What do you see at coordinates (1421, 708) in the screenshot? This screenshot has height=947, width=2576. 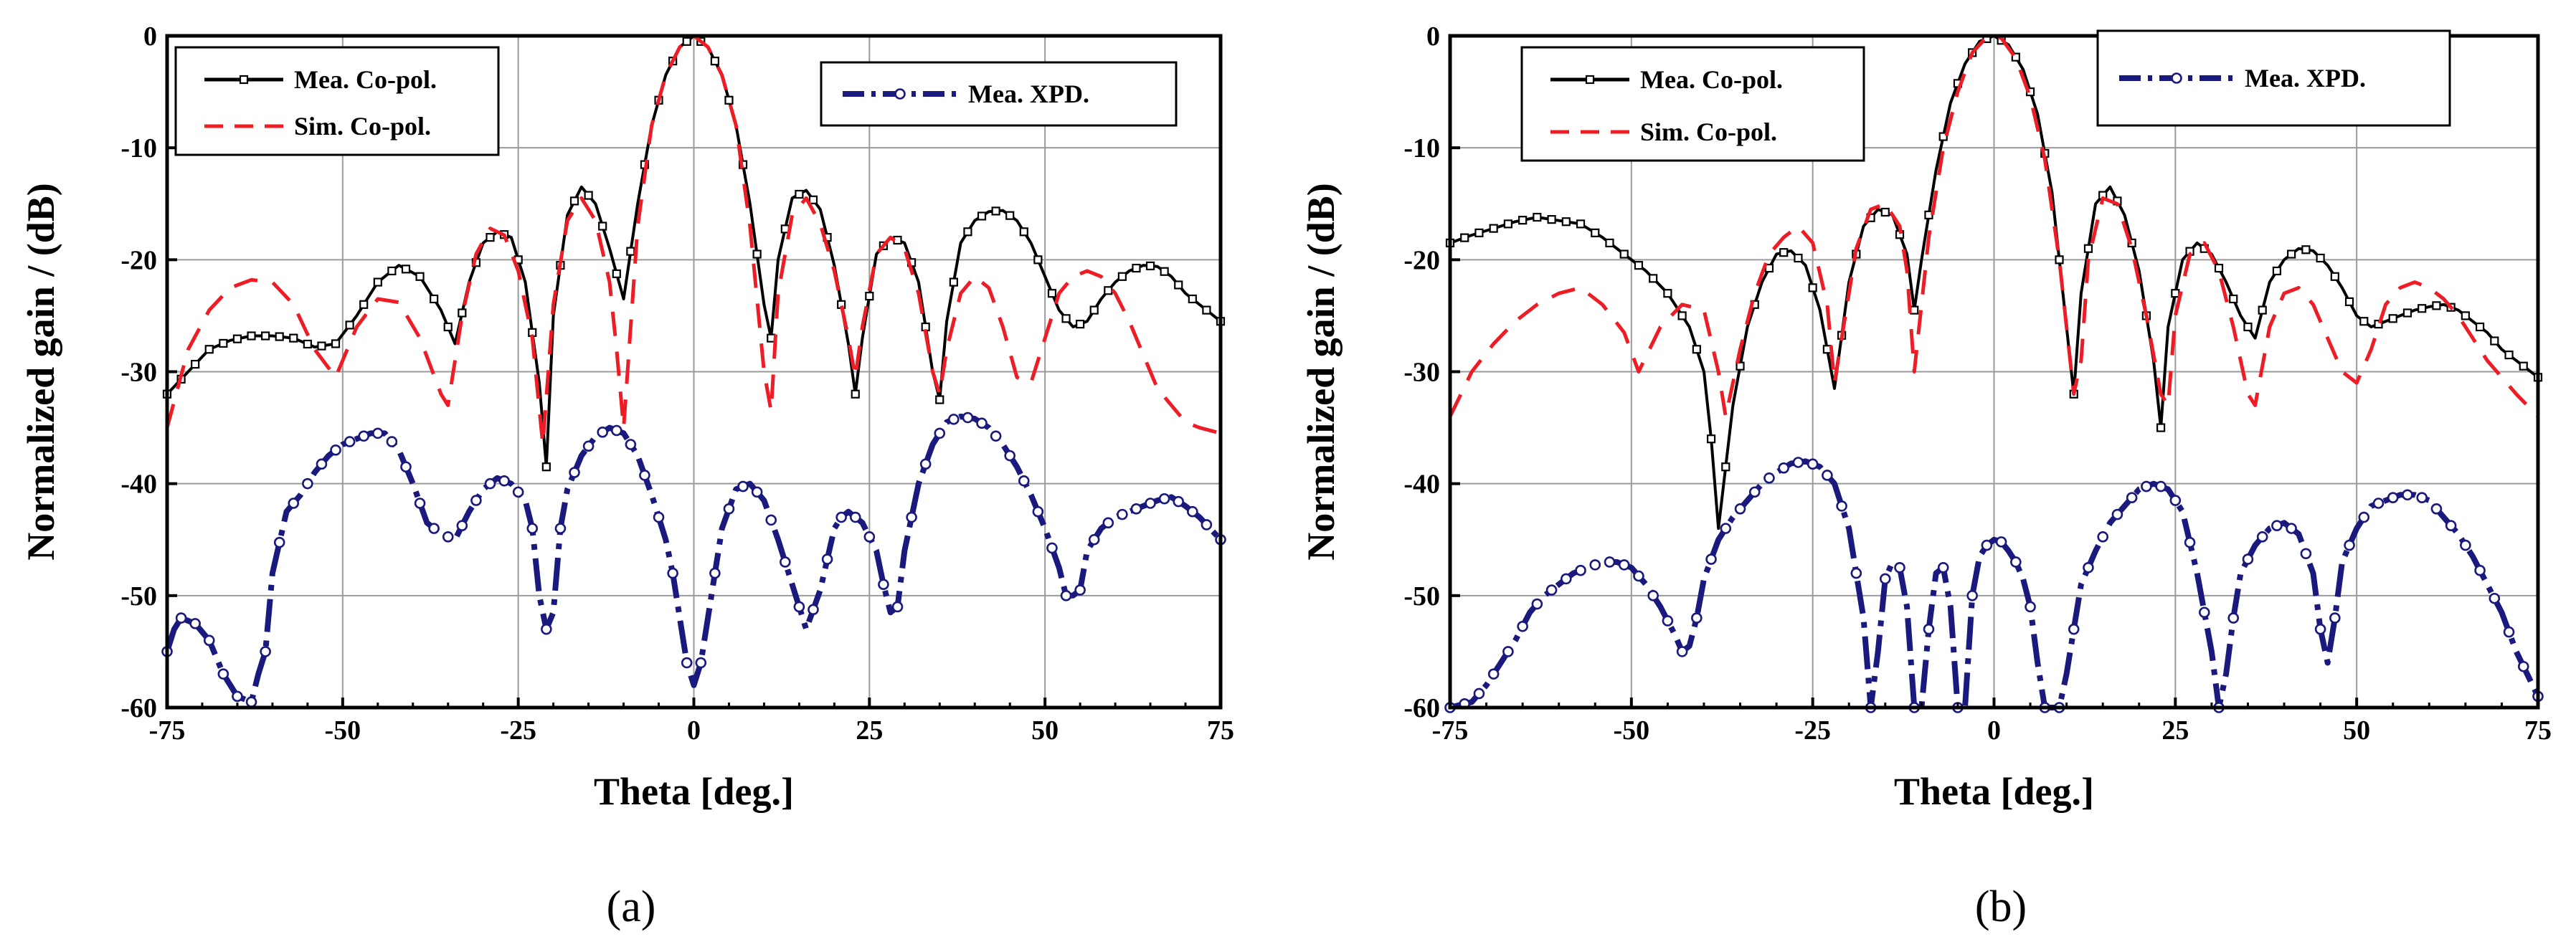 I see `y-tick-label: -60` at bounding box center [1421, 708].